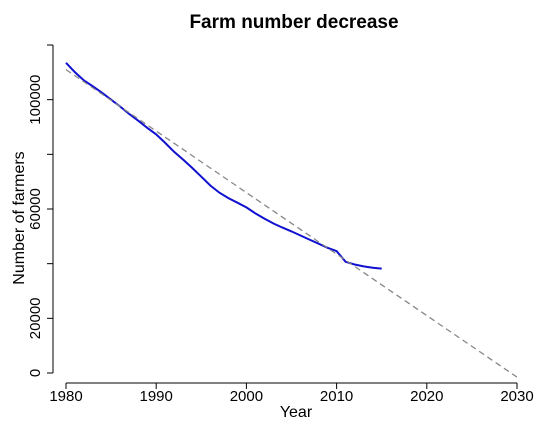  What do you see at coordinates (426, 396) in the screenshot?
I see `x-tick-label: 2020` at bounding box center [426, 396].